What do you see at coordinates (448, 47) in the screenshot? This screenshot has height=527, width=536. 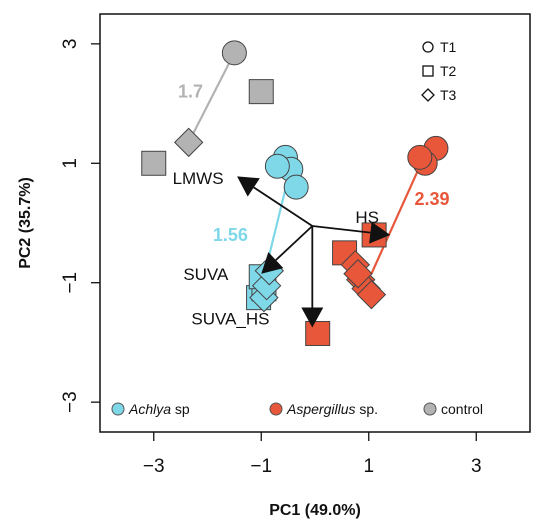 I see `legend-shape-label: T1` at bounding box center [448, 47].